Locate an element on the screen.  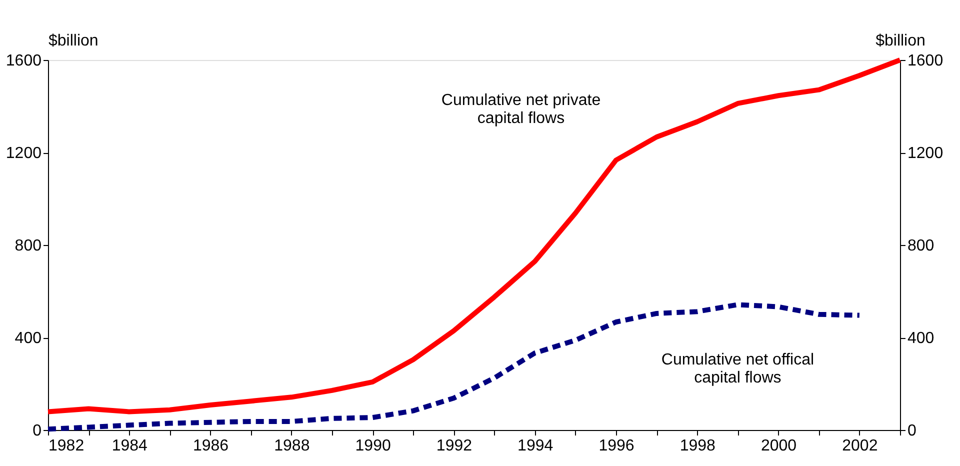
y-tick-label: 800 is located at coordinates (28, 246).